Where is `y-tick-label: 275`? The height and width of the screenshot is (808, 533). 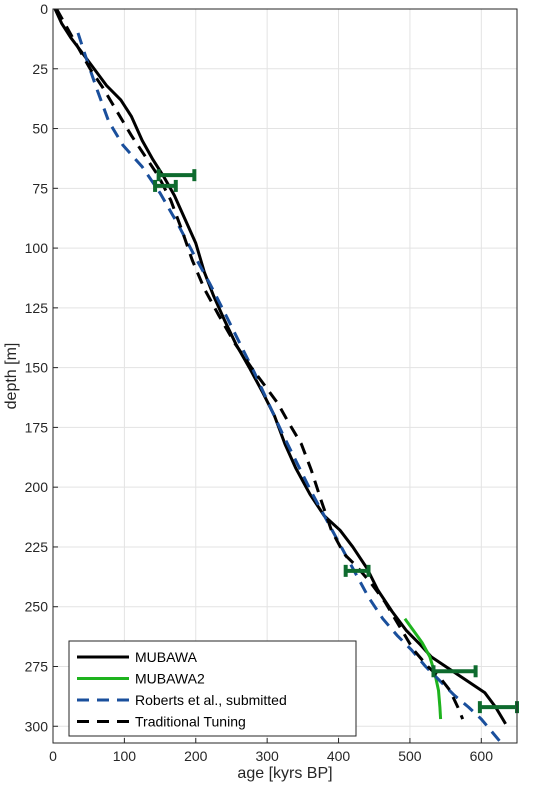
y-tick-label: 275 is located at coordinates (37, 666).